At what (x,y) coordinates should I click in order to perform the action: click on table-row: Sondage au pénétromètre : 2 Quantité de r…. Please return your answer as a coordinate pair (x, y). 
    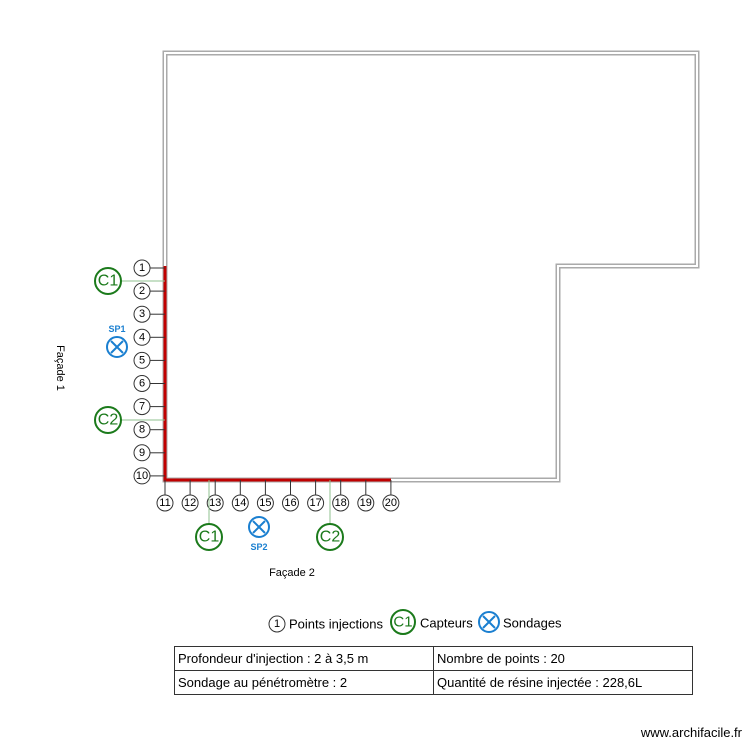
    Looking at the image, I should click on (433, 682).